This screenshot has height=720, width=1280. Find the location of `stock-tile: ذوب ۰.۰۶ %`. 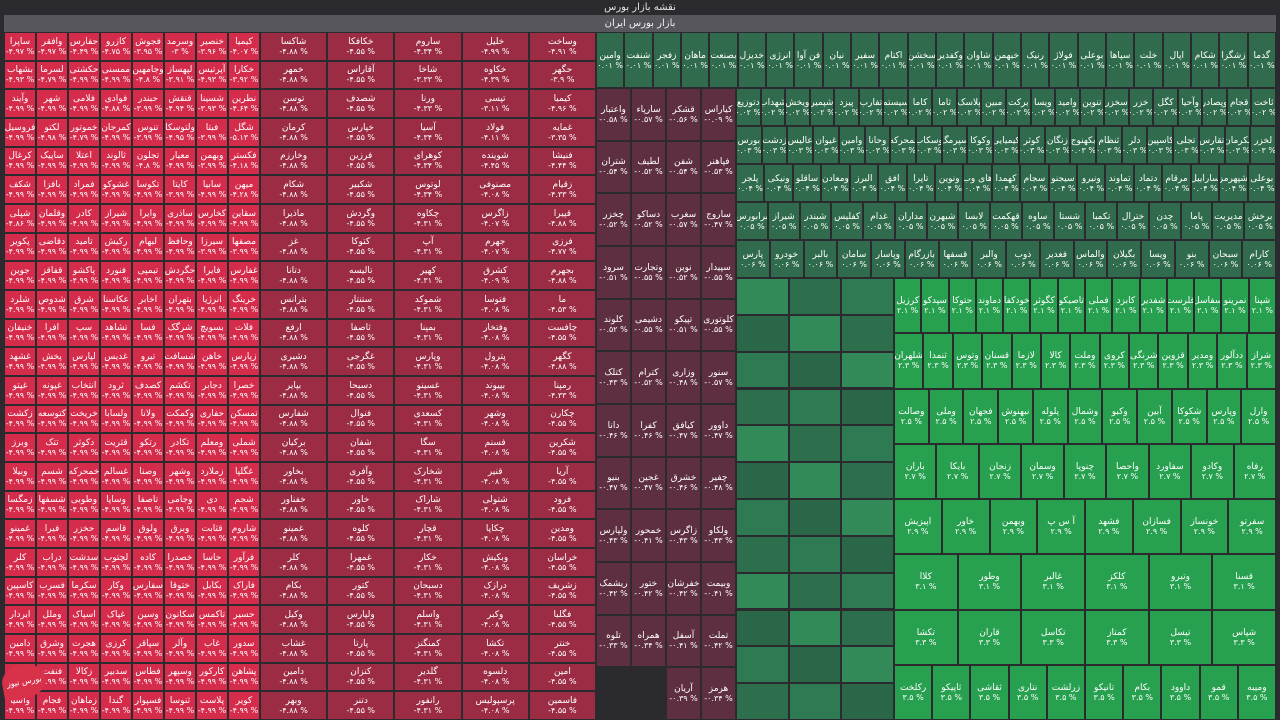

stock-tile: ذوب ۰.۰۶ % is located at coordinates (1023, 259).